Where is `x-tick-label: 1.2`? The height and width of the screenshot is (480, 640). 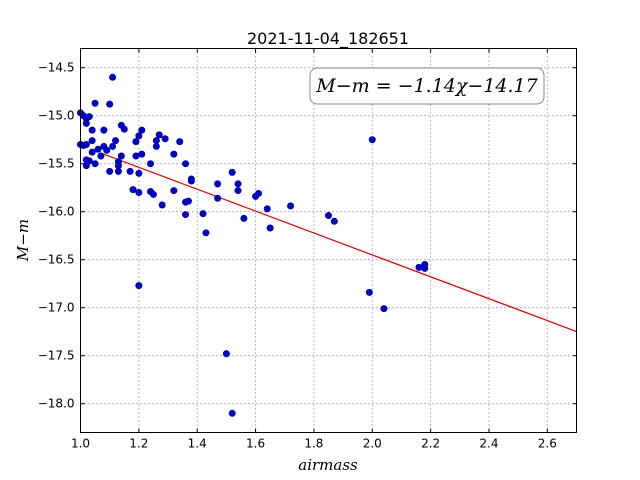
x-tick-label: 1.2 is located at coordinates (138, 444).